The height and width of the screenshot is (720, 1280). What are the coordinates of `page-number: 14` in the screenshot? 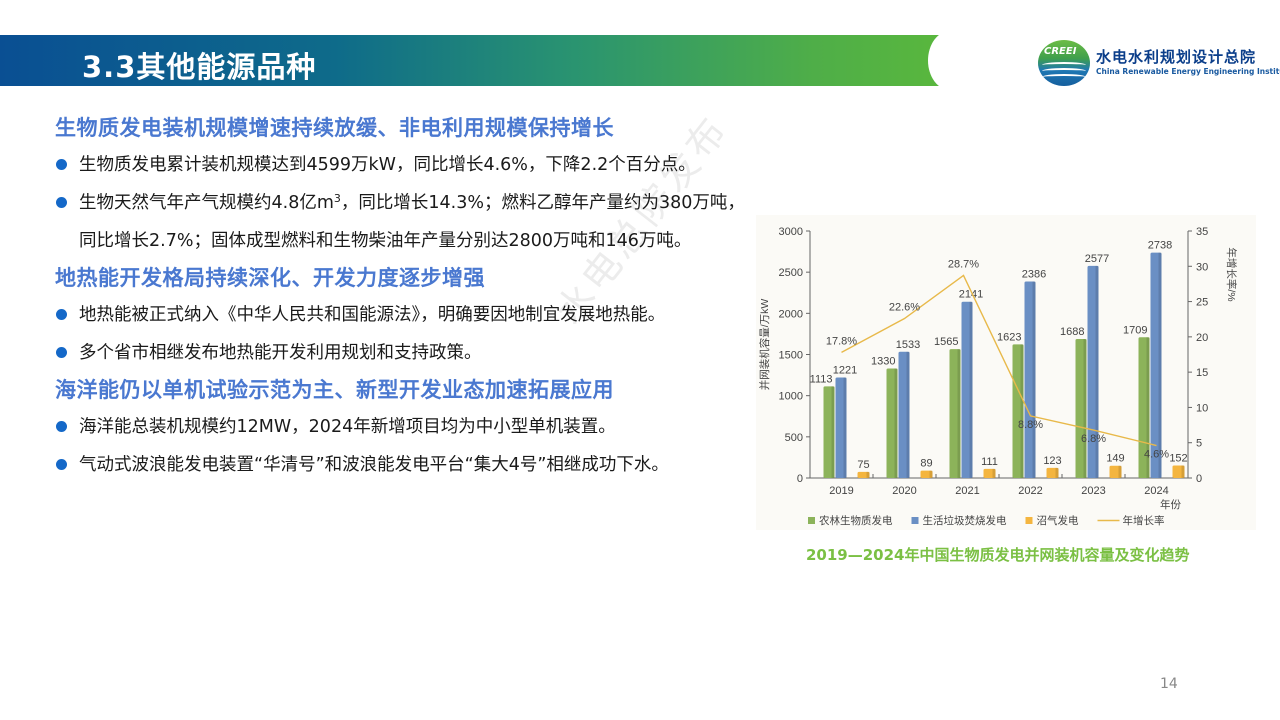 It's located at (1169, 684).